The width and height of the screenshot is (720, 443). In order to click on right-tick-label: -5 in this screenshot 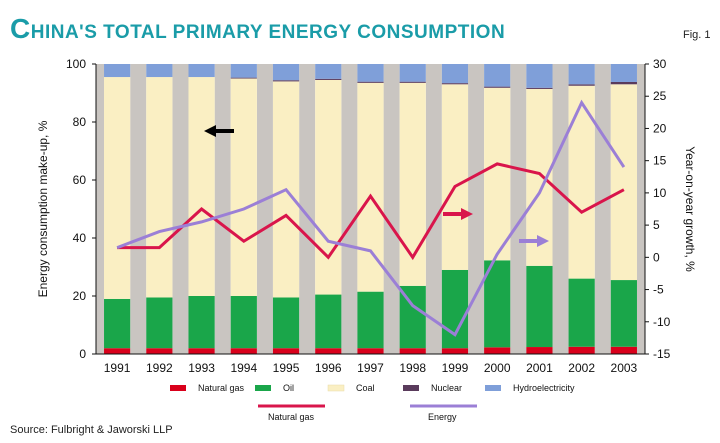, I will do `click(658, 290)`.